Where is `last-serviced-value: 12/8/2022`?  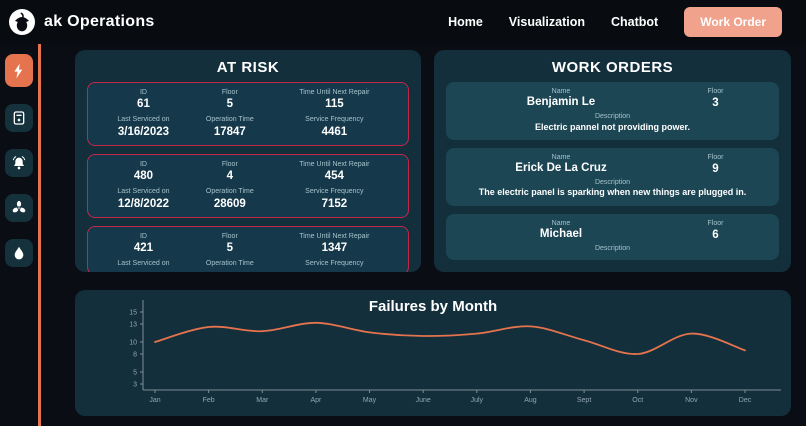
last-serviced-value: 12/8/2022 is located at coordinates (143, 203).